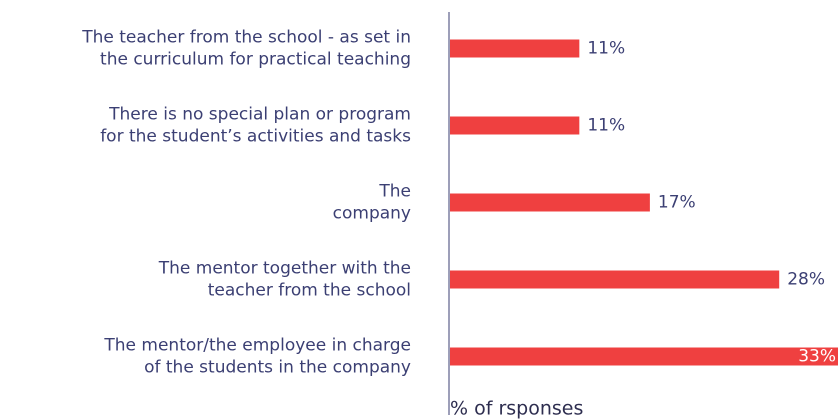 Image resolution: width=838 pixels, height=420 pixels. What do you see at coordinates (372, 214) in the screenshot?
I see `category-label: company` at bounding box center [372, 214].